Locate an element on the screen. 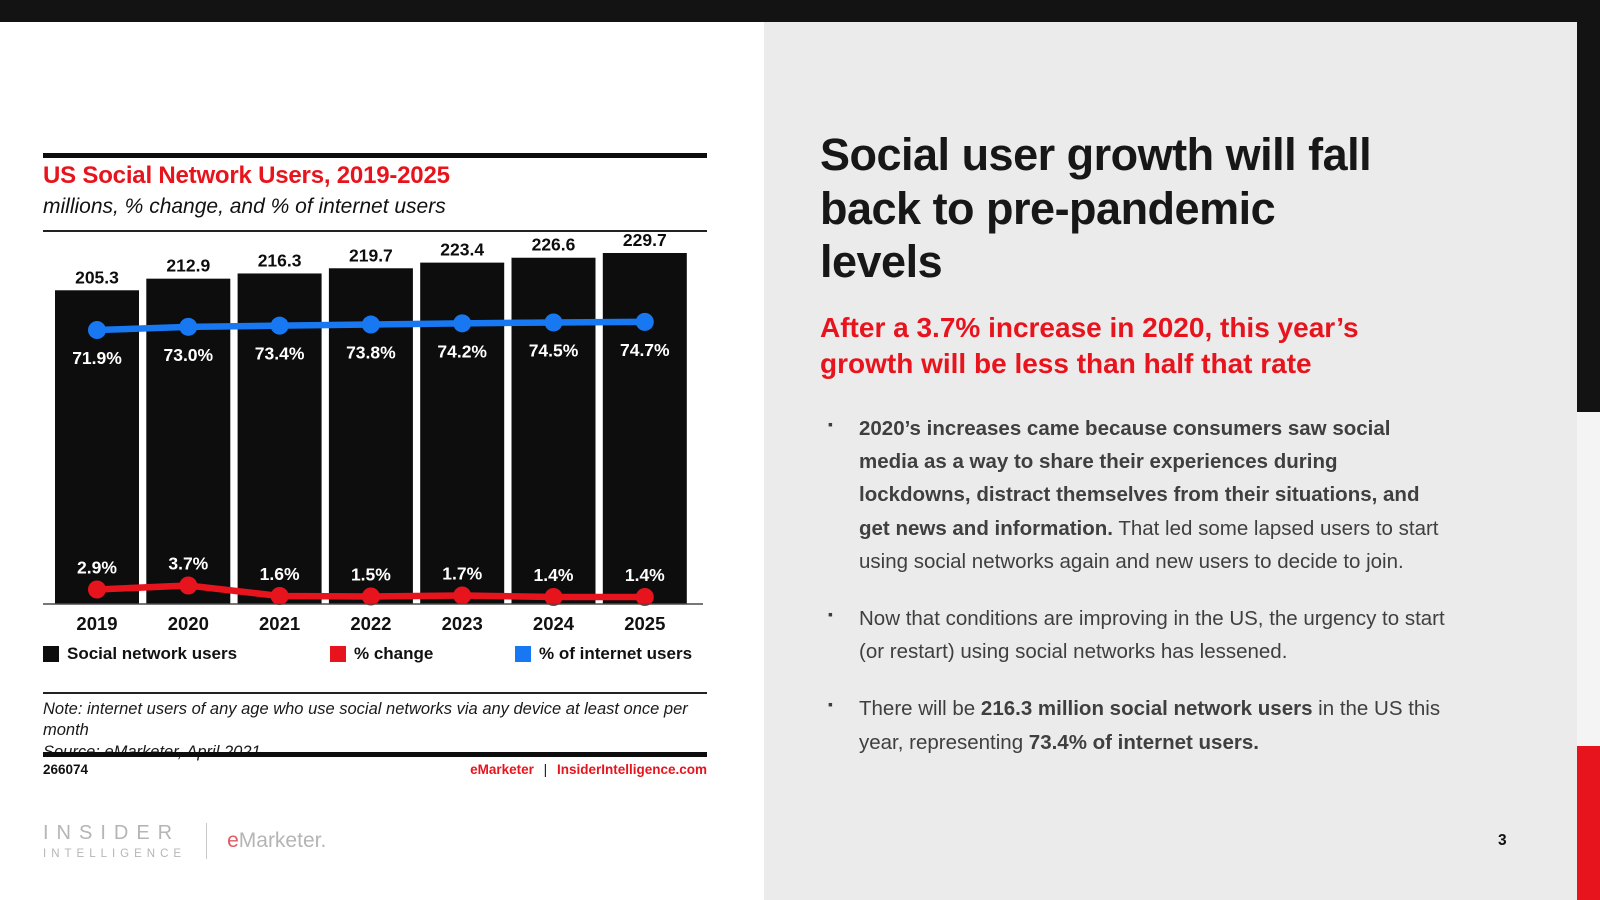 This screenshot has height=900, width=1600. x-axis-tick-label: 2019 is located at coordinates (96, 623).